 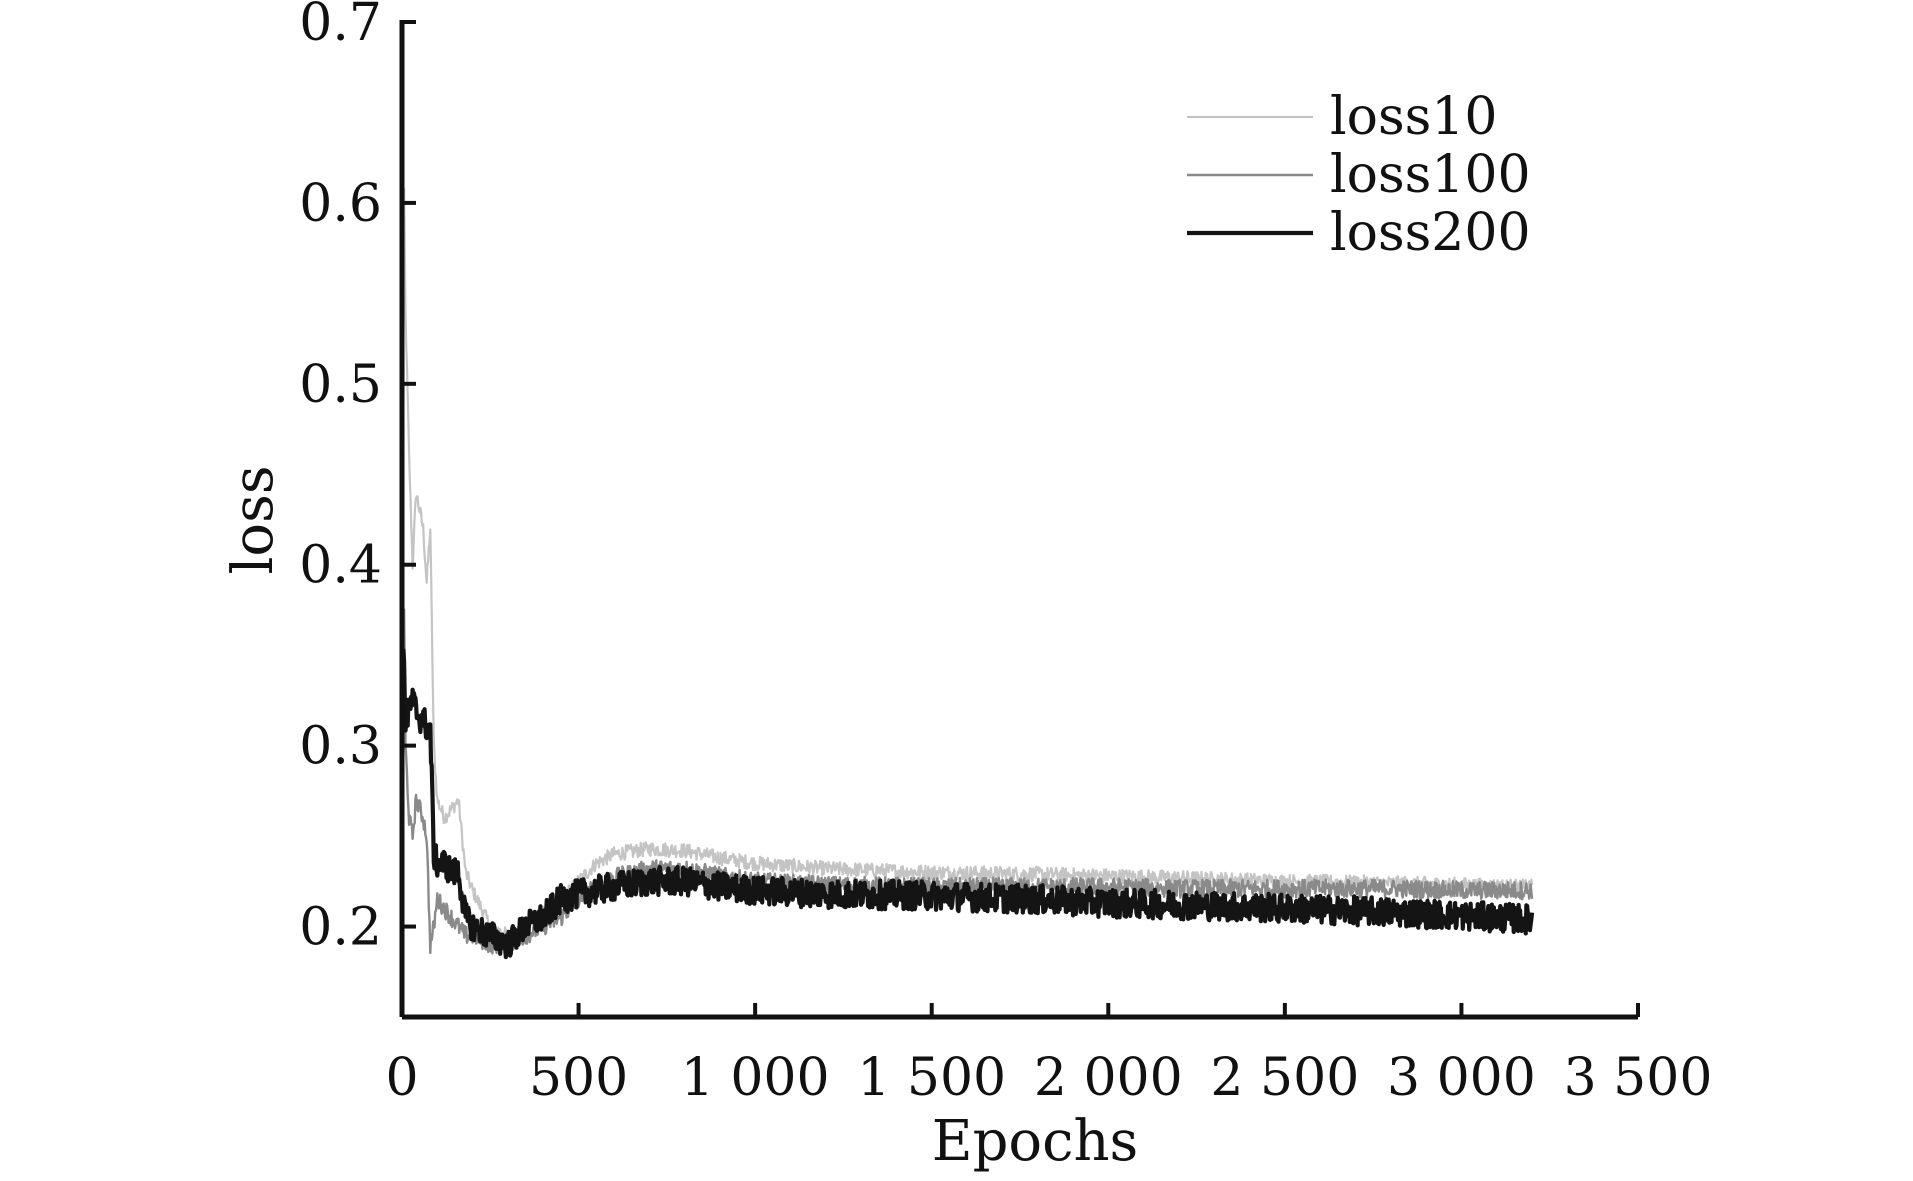 What do you see at coordinates (340, 928) in the screenshot?
I see `y-tick-label: 0.2` at bounding box center [340, 928].